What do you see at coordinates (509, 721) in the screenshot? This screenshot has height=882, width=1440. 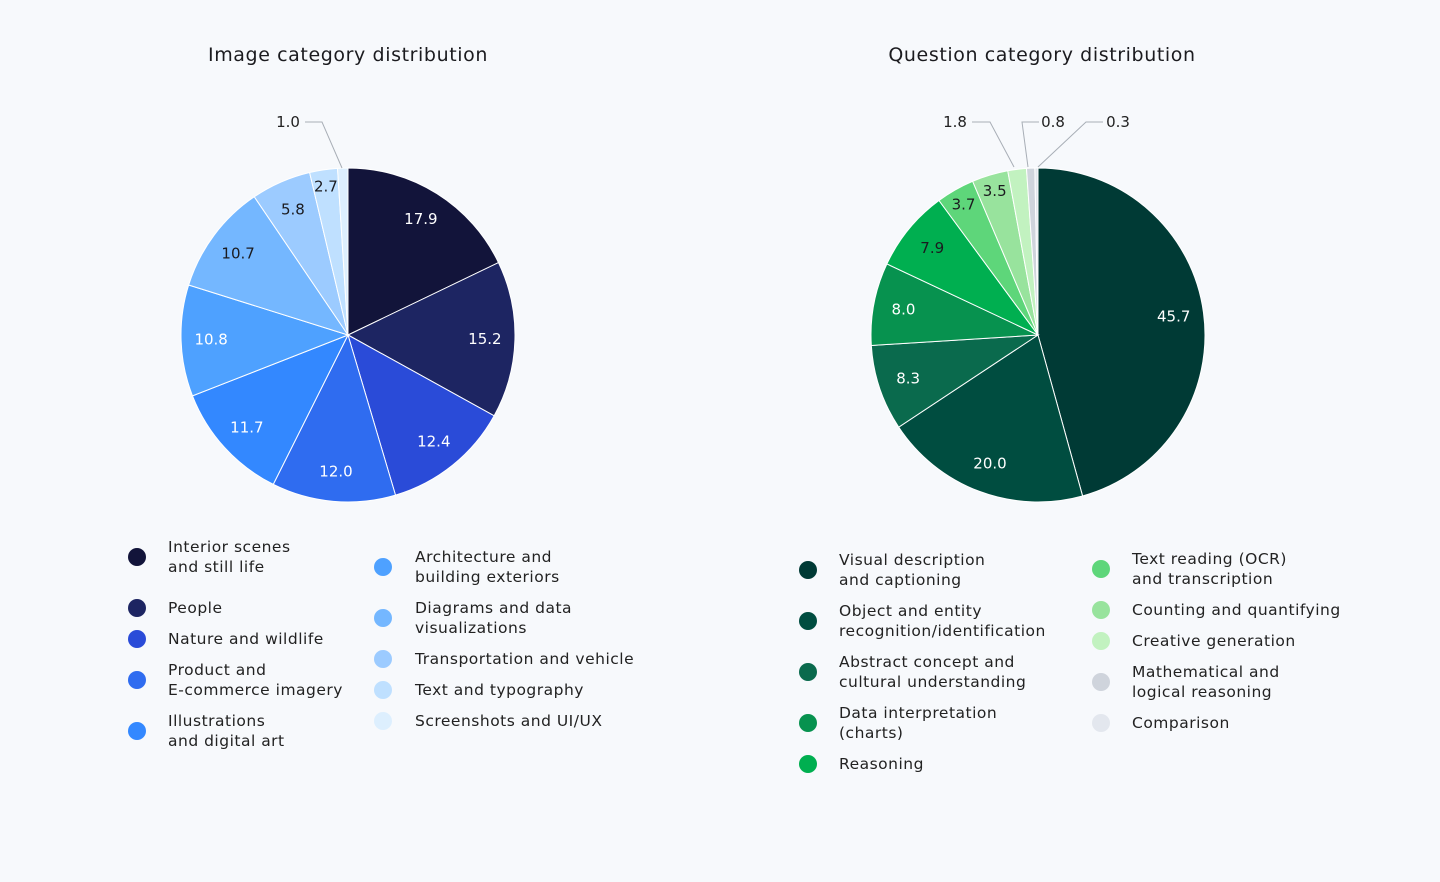 I see `legend-label: Screenshots and UI/UX` at bounding box center [509, 721].